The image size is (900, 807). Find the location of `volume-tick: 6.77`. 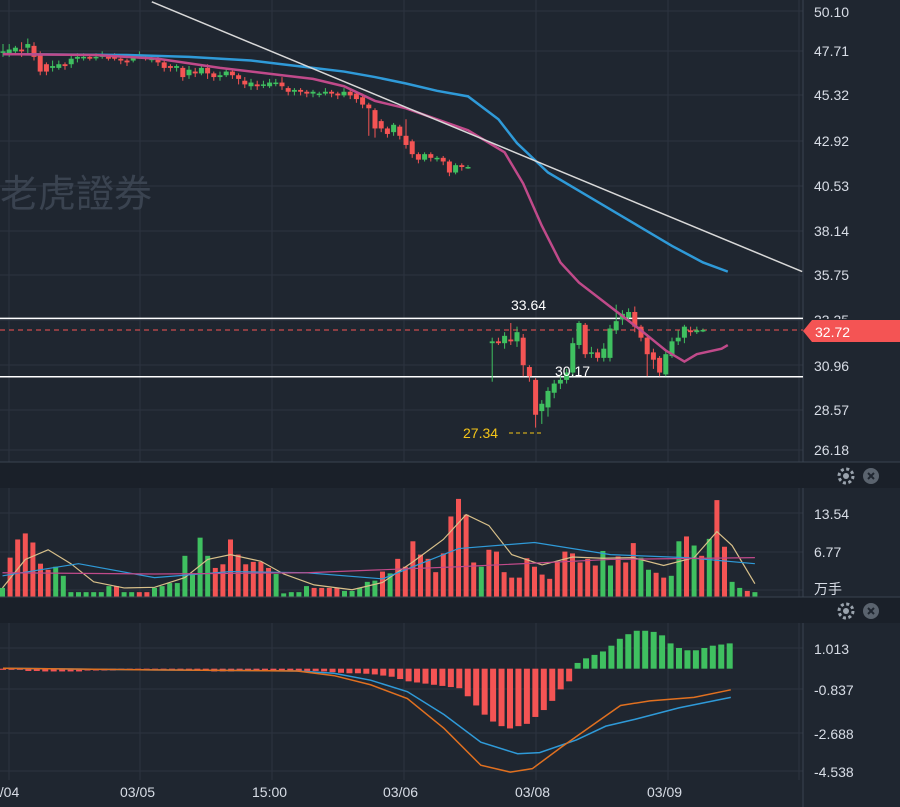

volume-tick: 6.77 is located at coordinates (827, 552).